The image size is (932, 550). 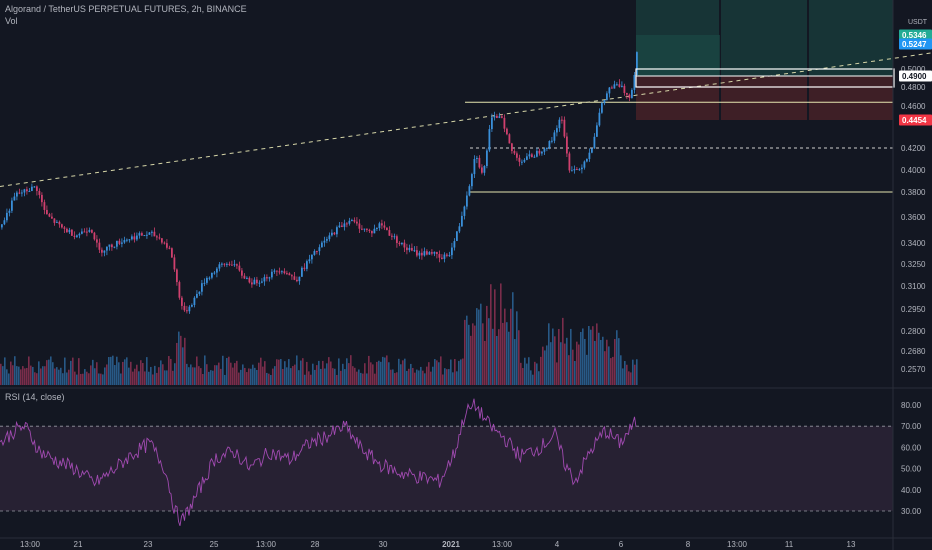 What do you see at coordinates (911, 511) in the screenshot?
I see `rsi-tick-label: 30.00` at bounding box center [911, 511].